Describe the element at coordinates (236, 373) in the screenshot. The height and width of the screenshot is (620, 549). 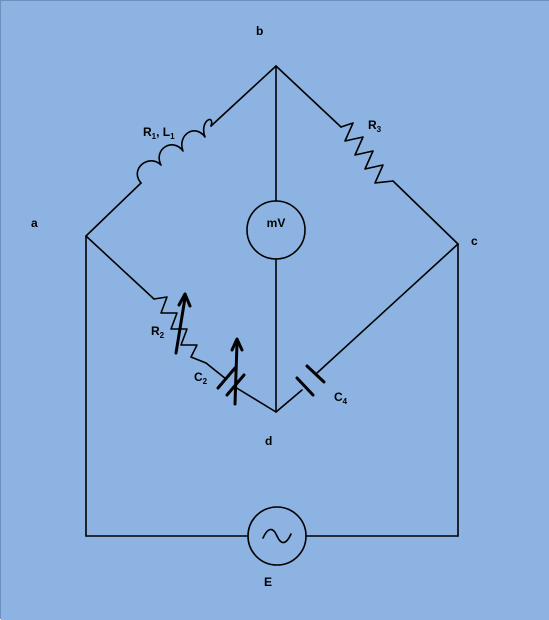
I see `c2-variable-arrow` at that location.